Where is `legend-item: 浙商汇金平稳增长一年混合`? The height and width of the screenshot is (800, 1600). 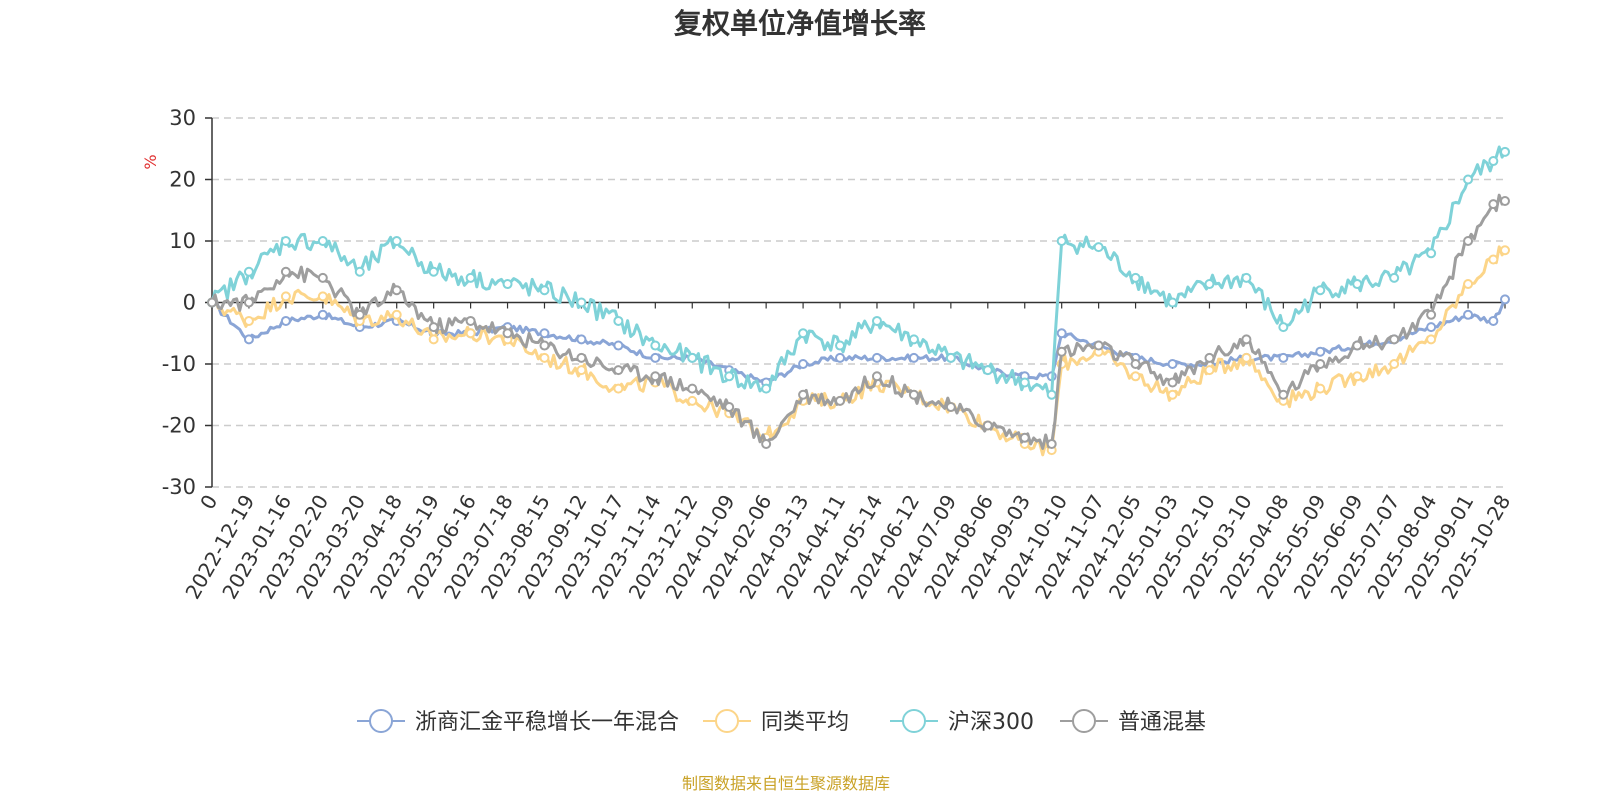
legend-item: 浙商汇金平稳增长一年混合 is located at coordinates (518, 722).